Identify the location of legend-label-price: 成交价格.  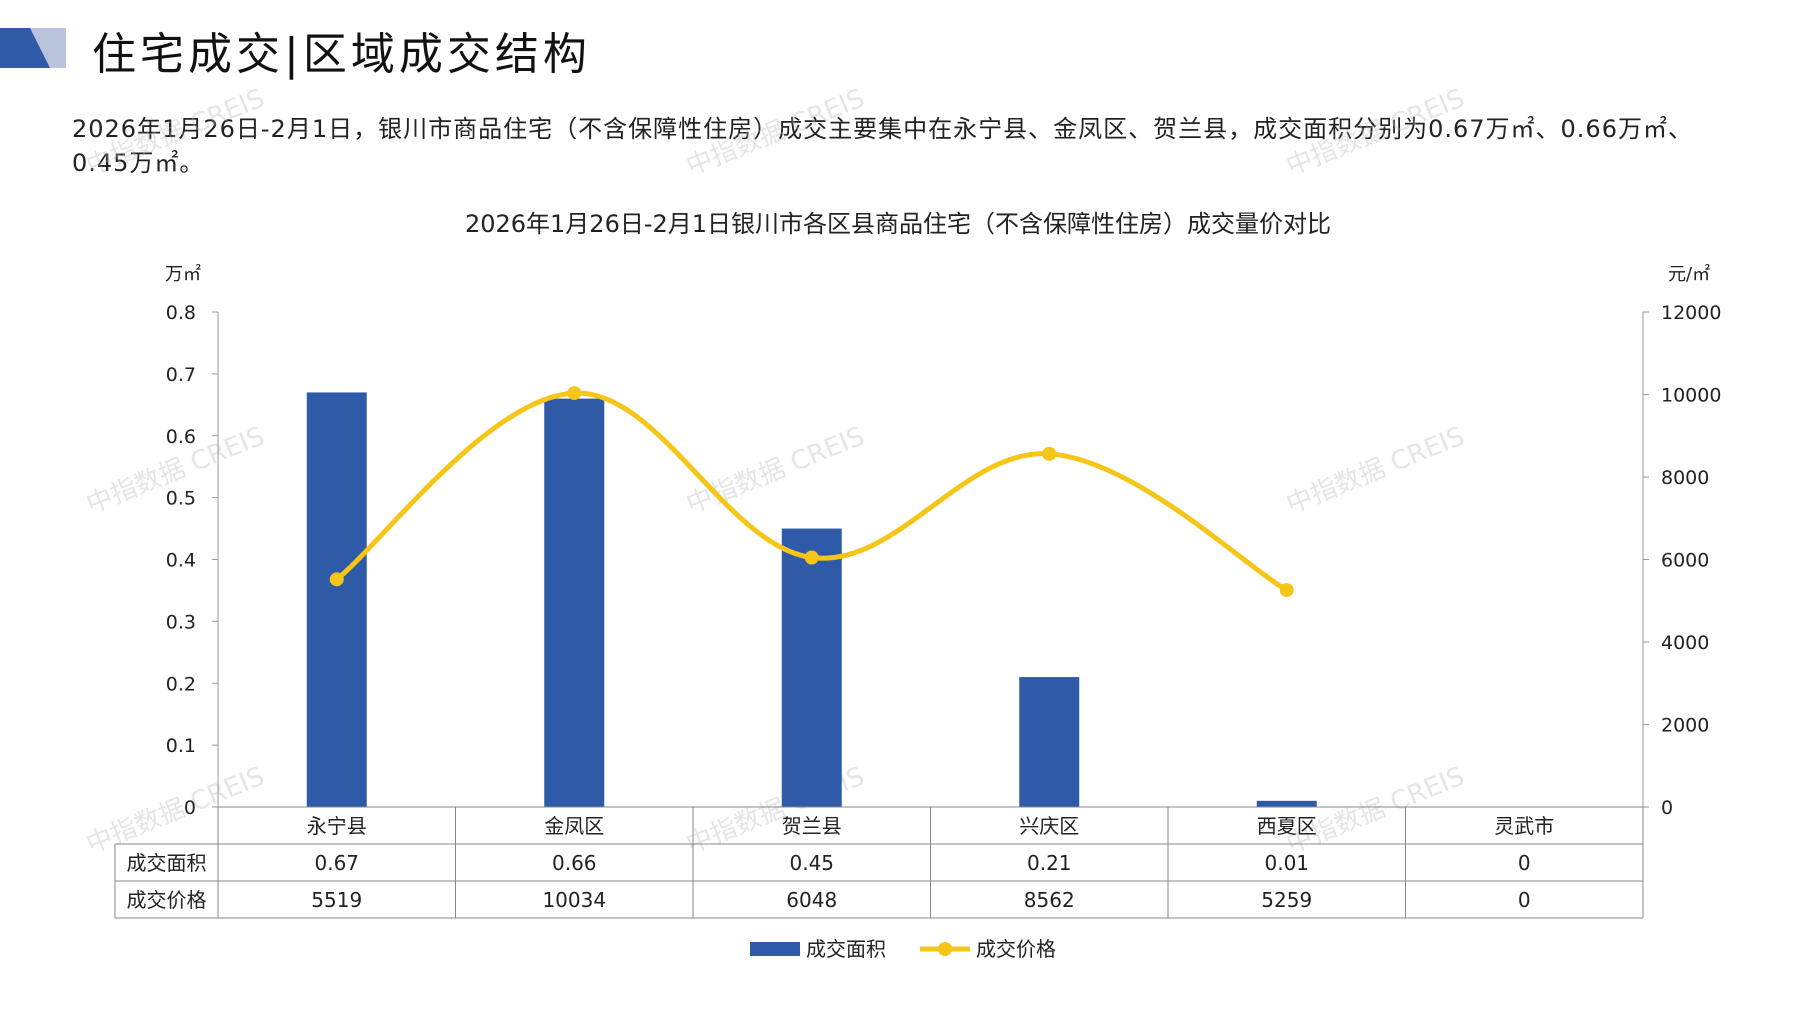
(1016, 949).